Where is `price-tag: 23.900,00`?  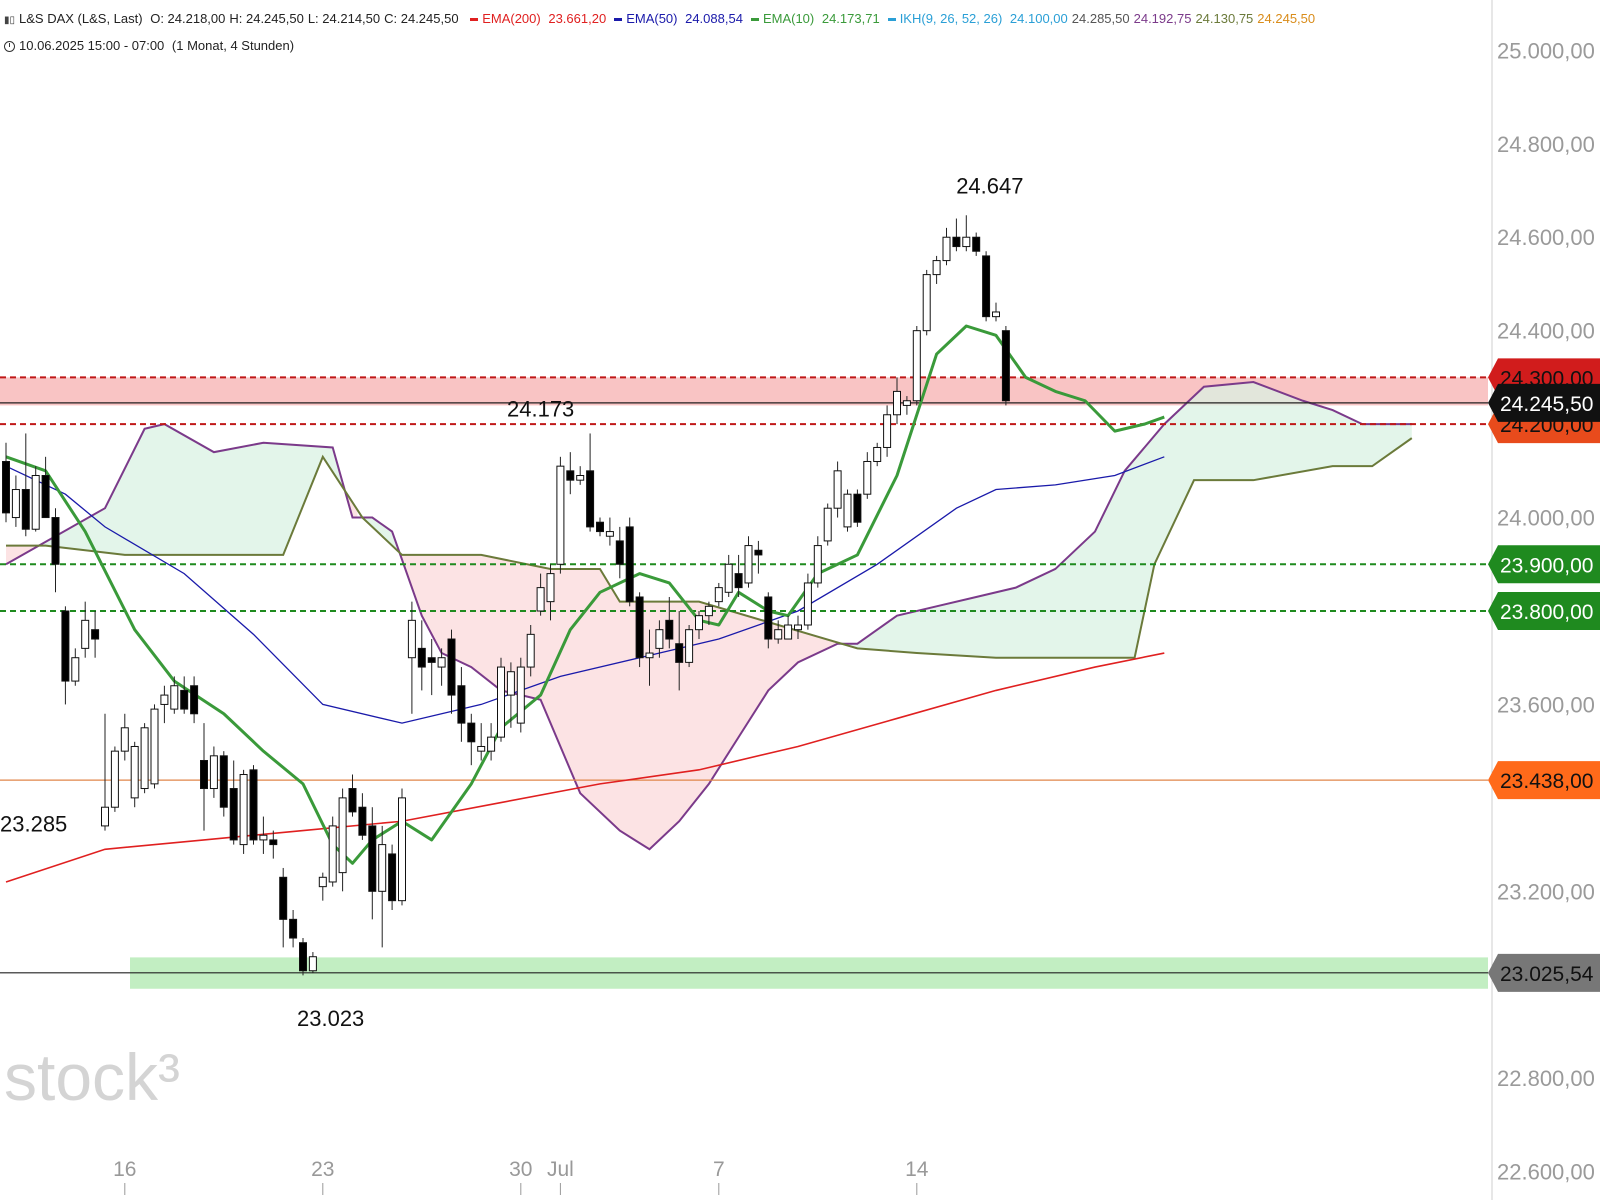 price-tag: 23.900,00 is located at coordinates (1544, 564).